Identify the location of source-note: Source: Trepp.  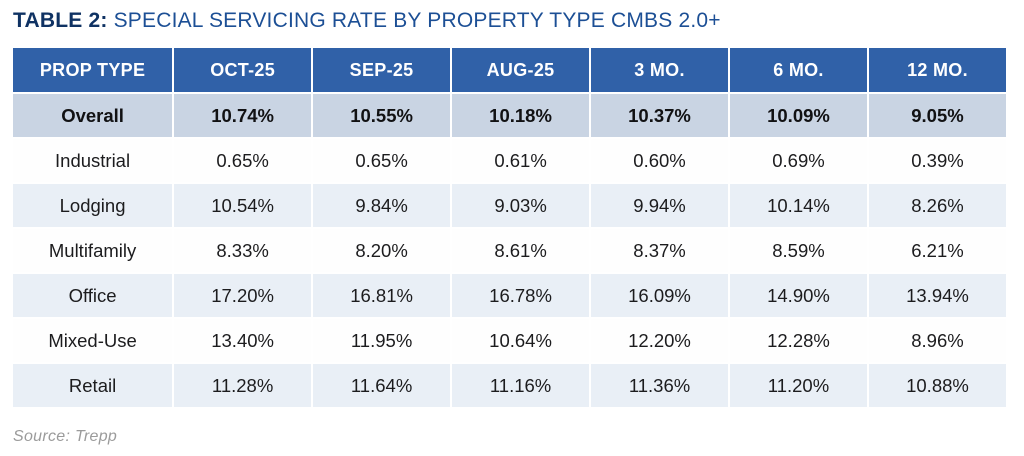
(65, 436).